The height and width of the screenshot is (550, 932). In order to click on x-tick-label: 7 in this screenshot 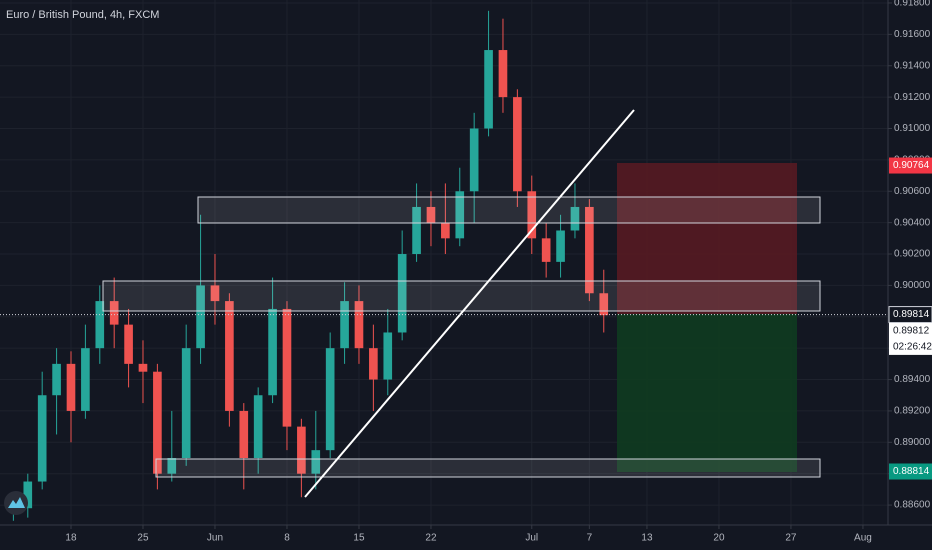, I will do `click(590, 538)`.